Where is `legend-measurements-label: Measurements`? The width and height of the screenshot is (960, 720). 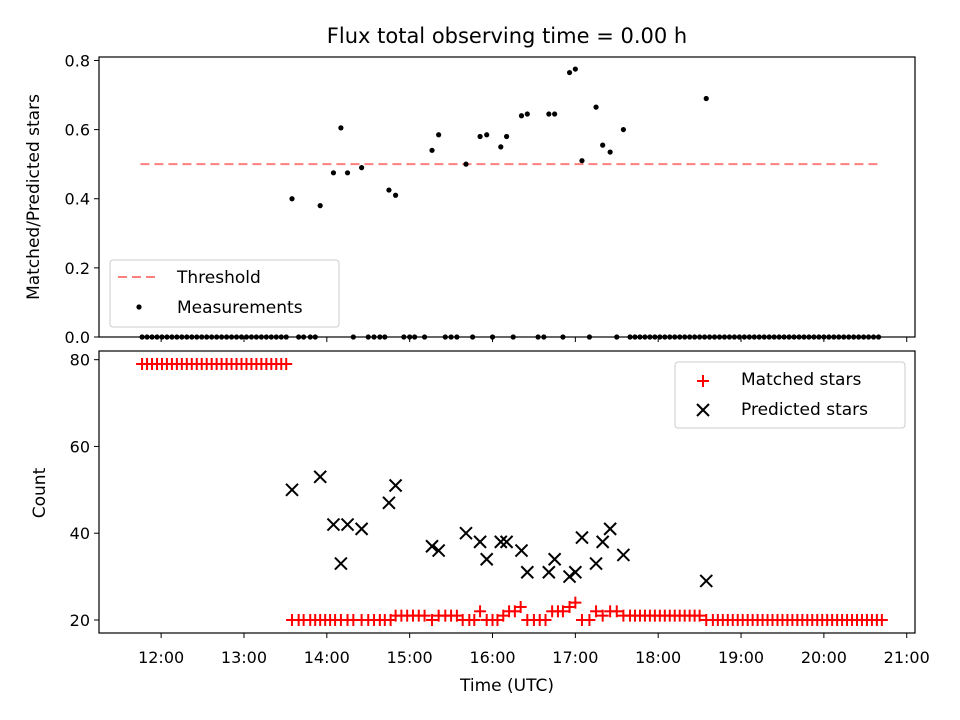 legend-measurements-label: Measurements is located at coordinates (240, 308).